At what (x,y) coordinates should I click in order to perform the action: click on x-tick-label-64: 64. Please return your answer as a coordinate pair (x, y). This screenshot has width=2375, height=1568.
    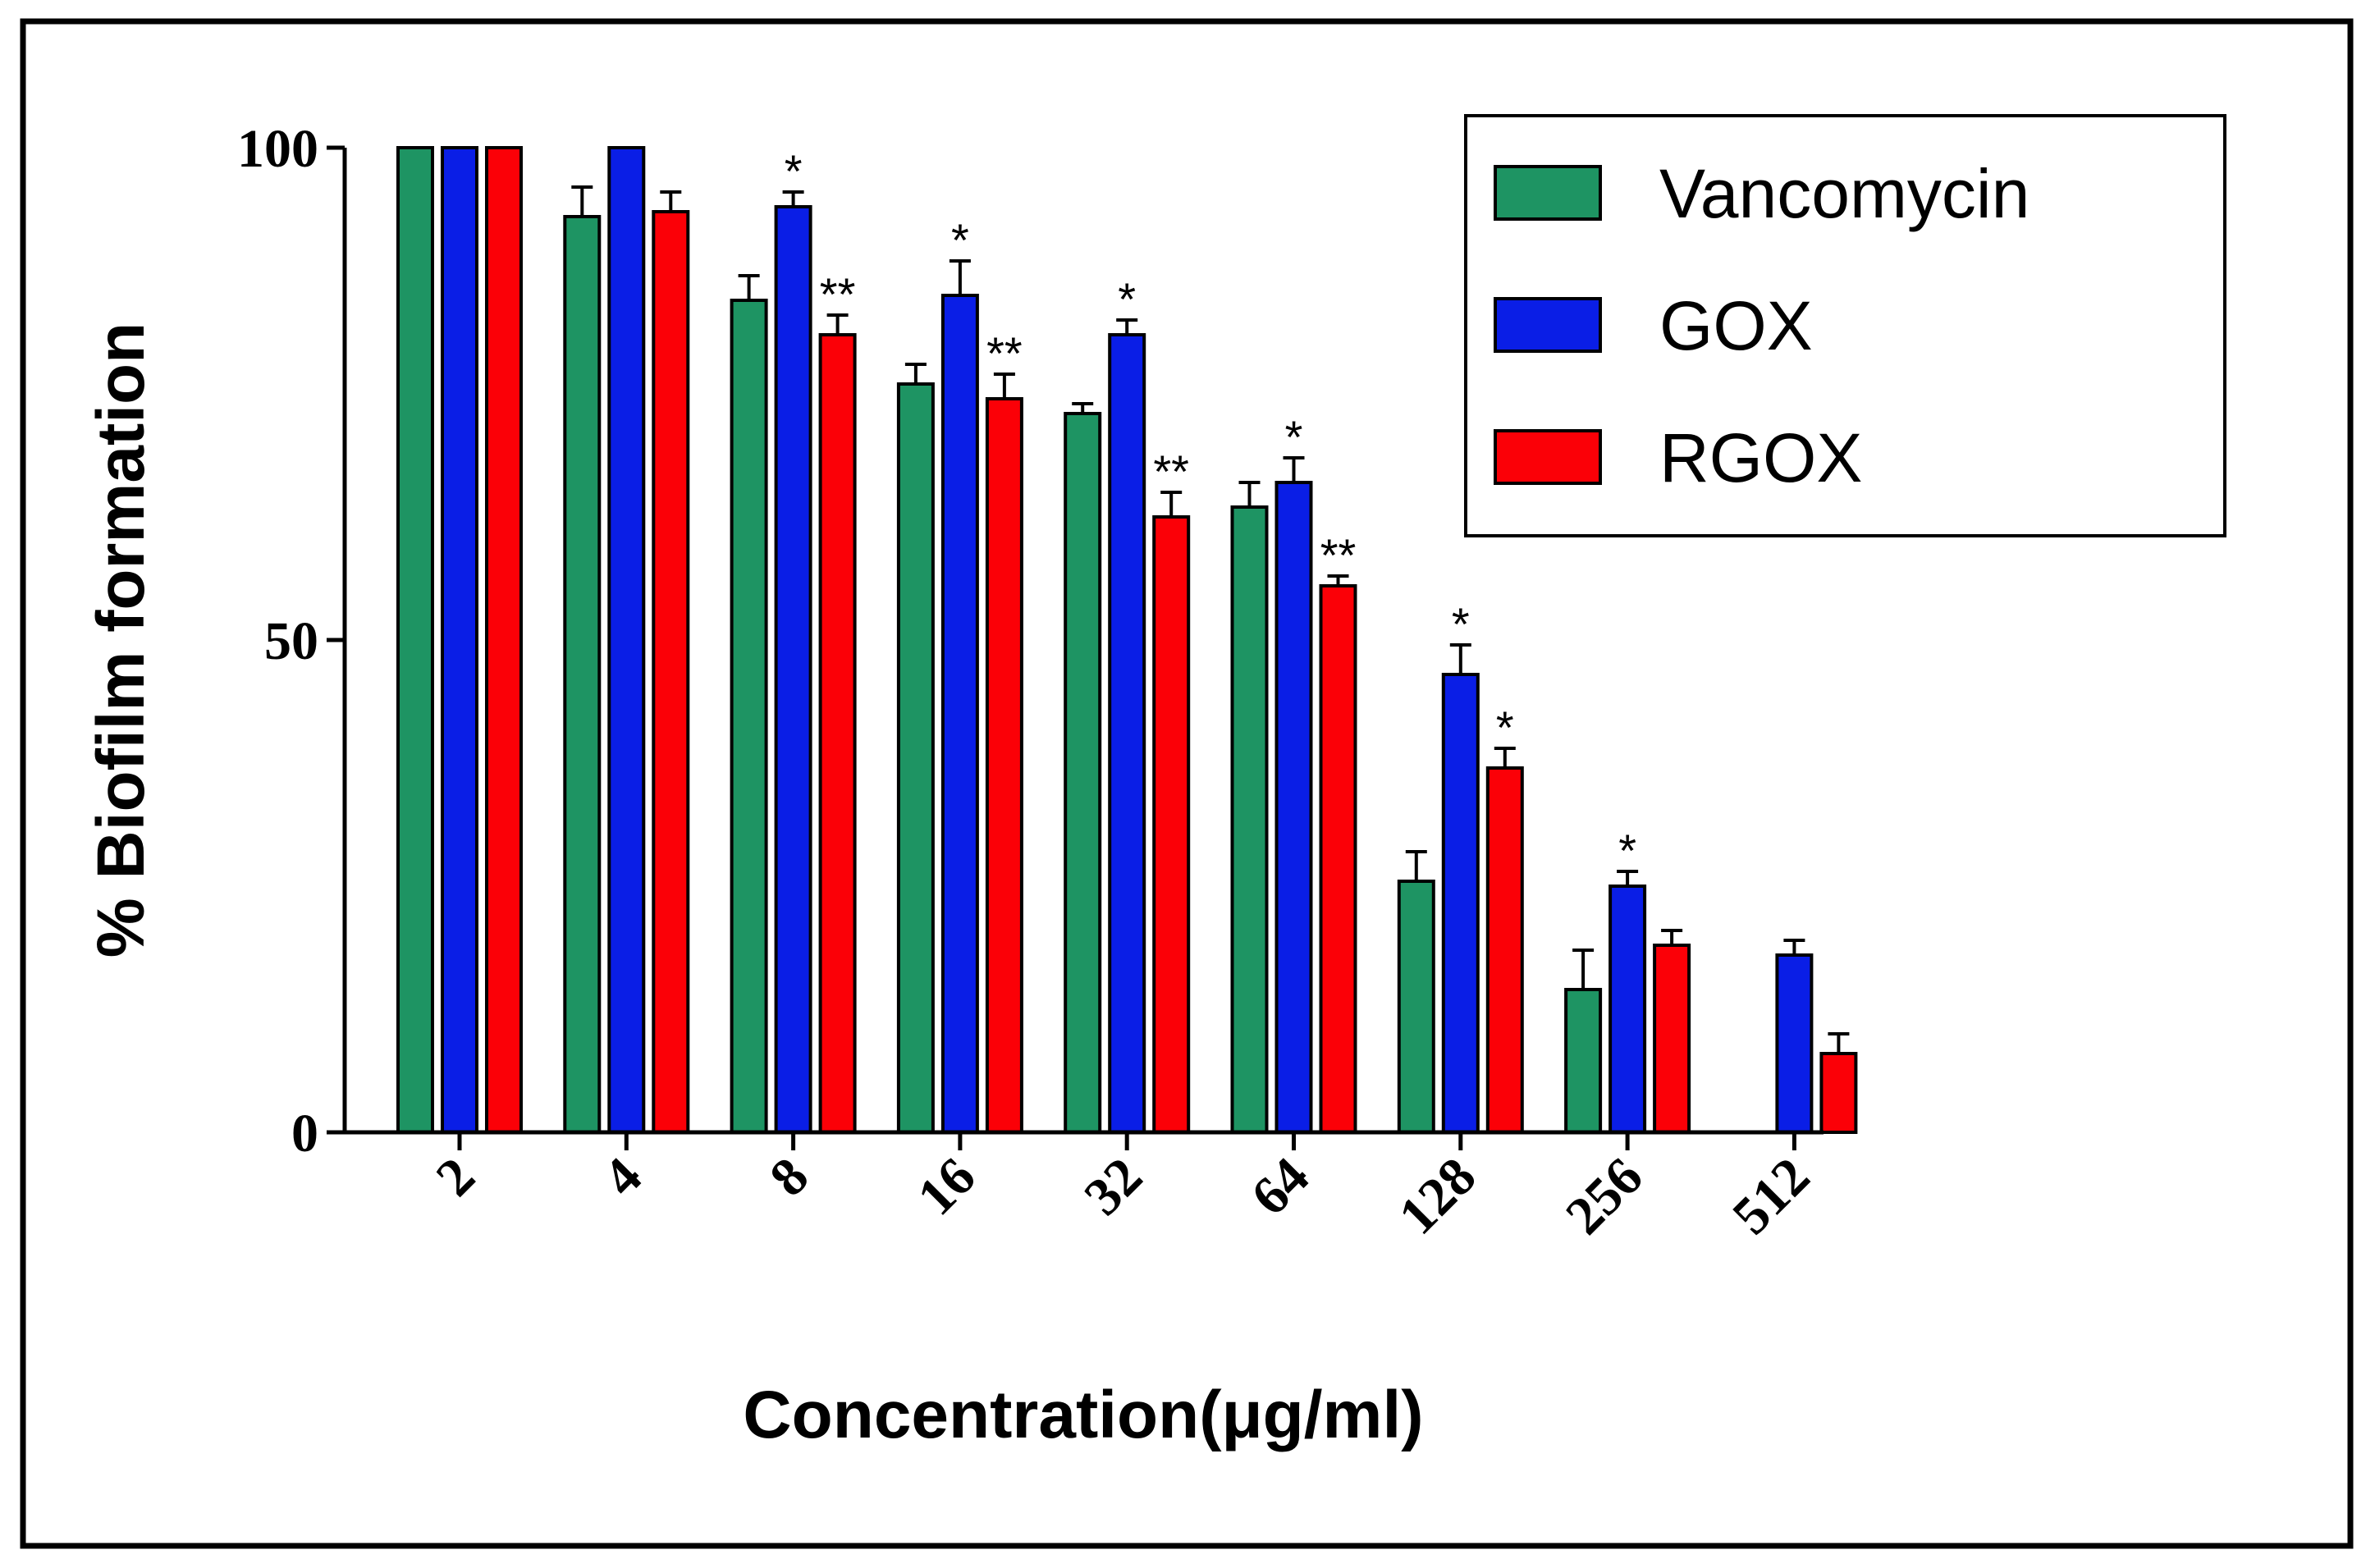
    Looking at the image, I should click on (1280, 1186).